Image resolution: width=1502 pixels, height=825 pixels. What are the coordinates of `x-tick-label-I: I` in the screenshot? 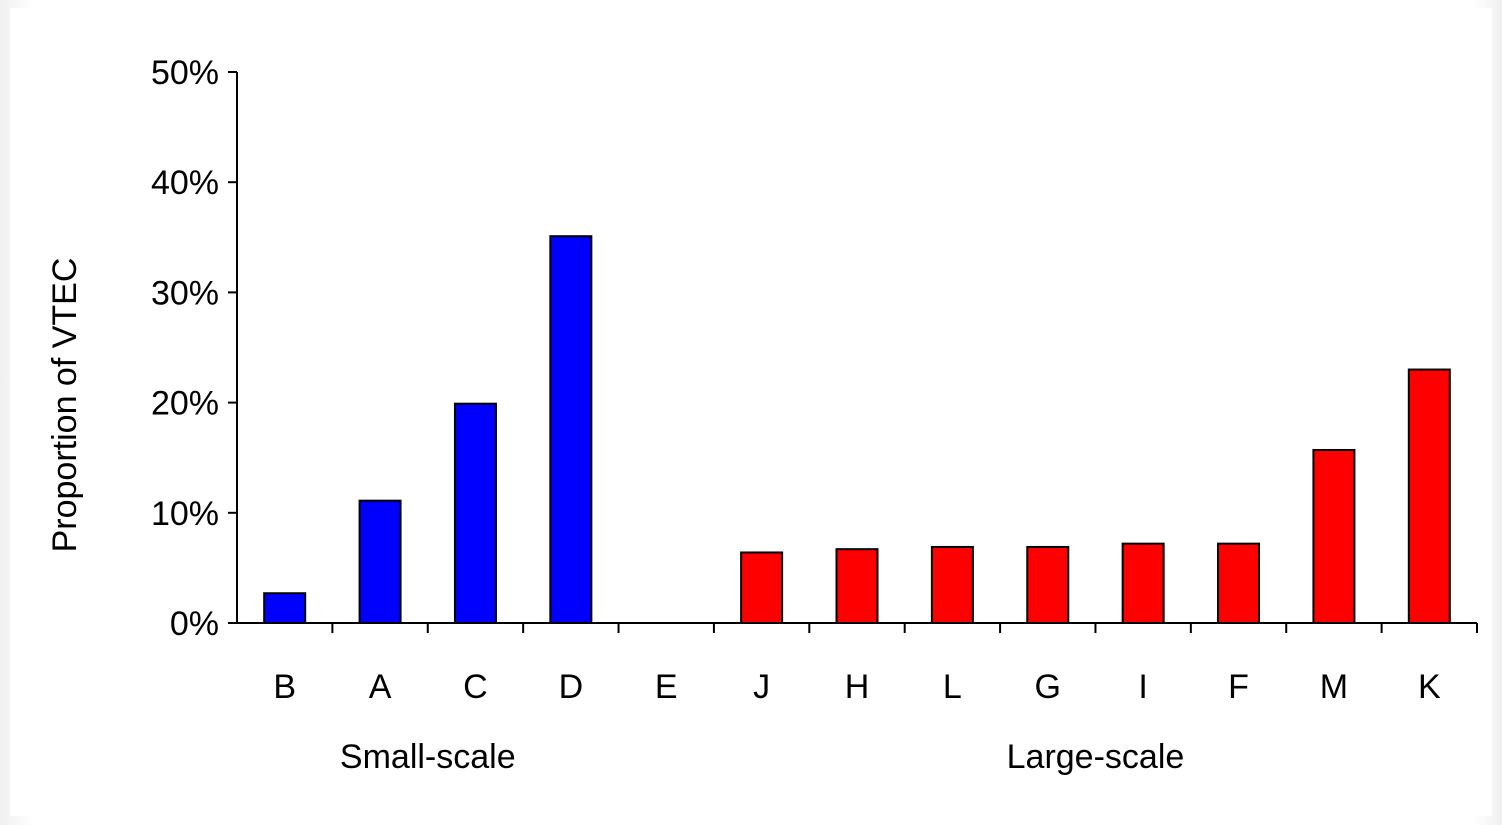 It's located at (1142, 687).